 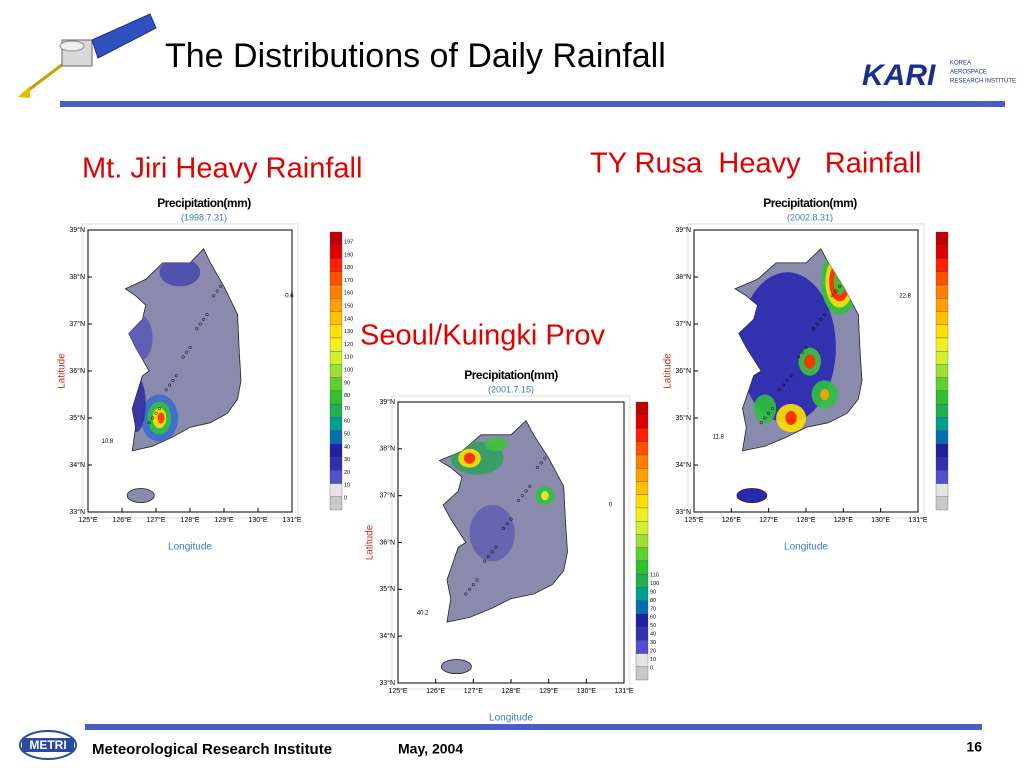 What do you see at coordinates (653, 635) in the screenshot?
I see `colorbar-label: 40` at bounding box center [653, 635].